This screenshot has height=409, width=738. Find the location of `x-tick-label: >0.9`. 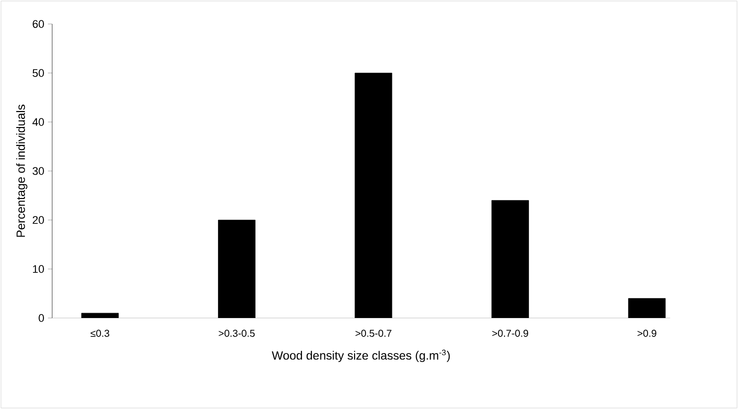

x-tick-label: >0.9 is located at coordinates (647, 333).